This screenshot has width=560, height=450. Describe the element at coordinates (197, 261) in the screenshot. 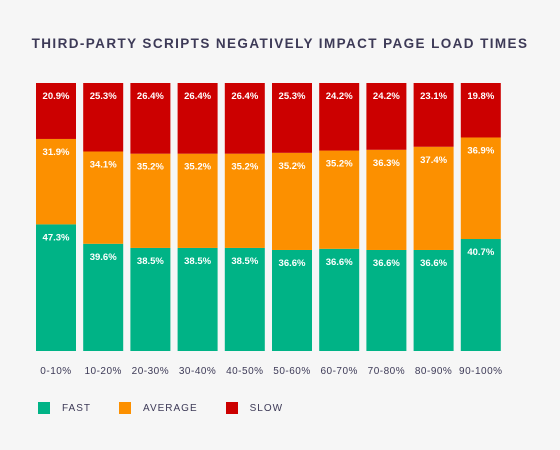

I see `data-label-fast-30-40%: 38.5%` at that location.